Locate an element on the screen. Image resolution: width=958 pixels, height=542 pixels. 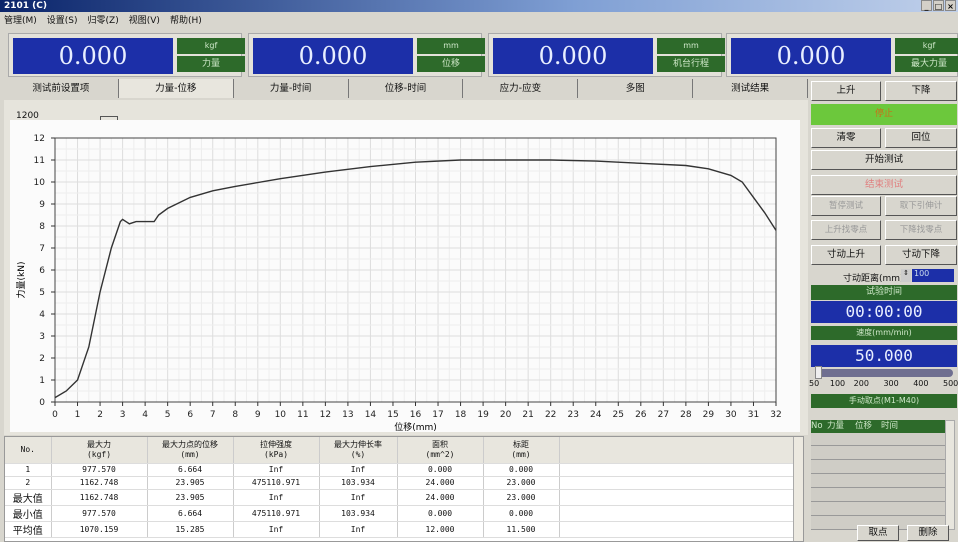
stop-test-button: 结束测试 is located at coordinates (884, 185).